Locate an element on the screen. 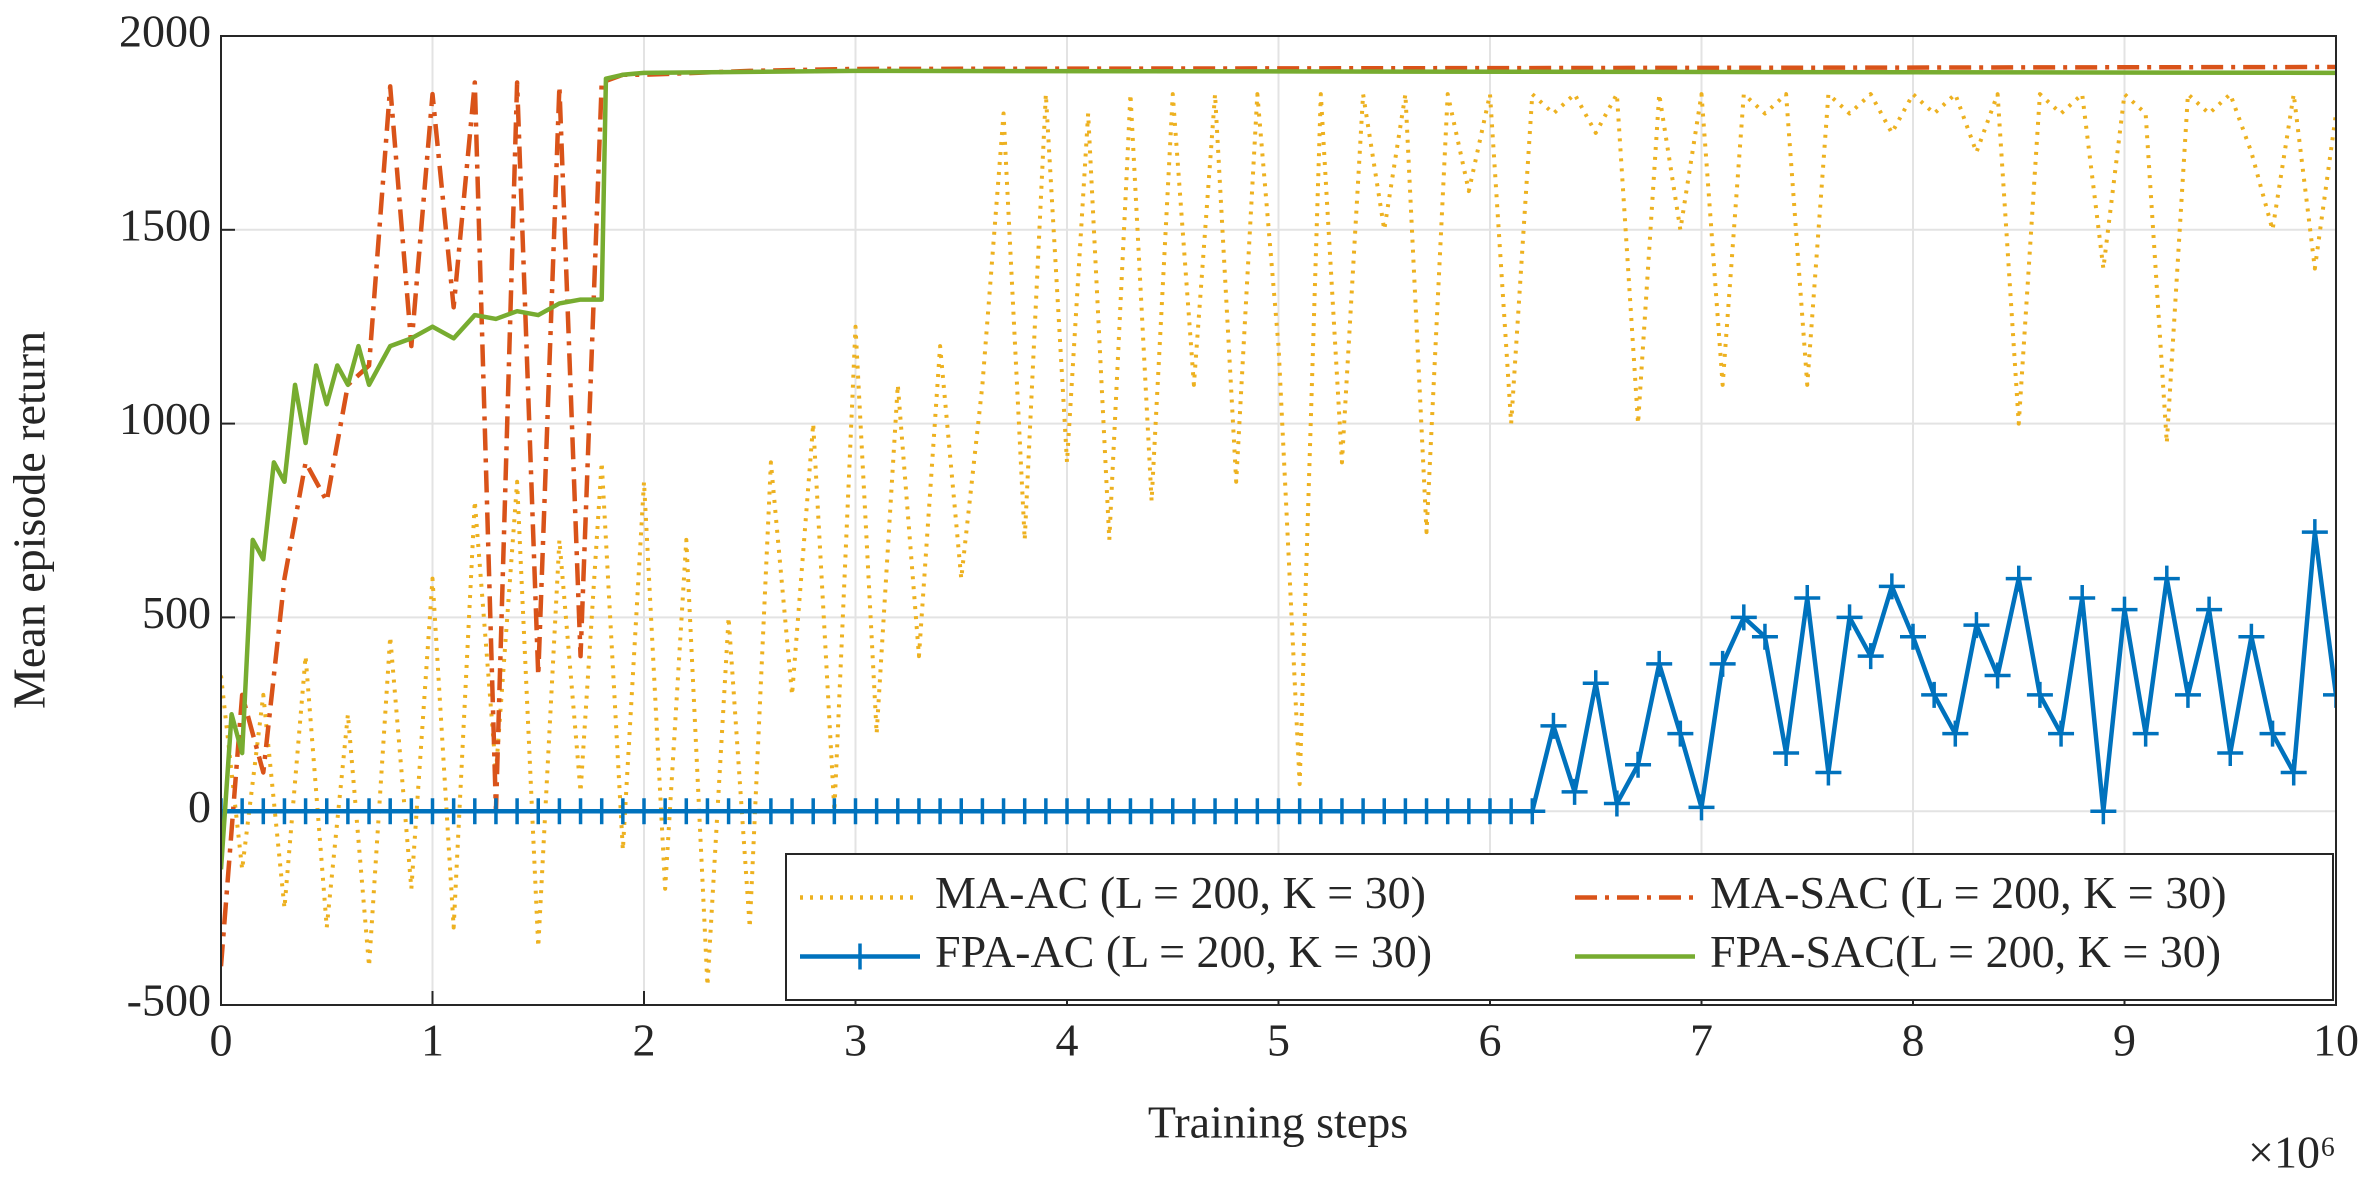 Image resolution: width=2362 pixels, height=1183 pixels. x-tick-label: 3 is located at coordinates (855, 1040).